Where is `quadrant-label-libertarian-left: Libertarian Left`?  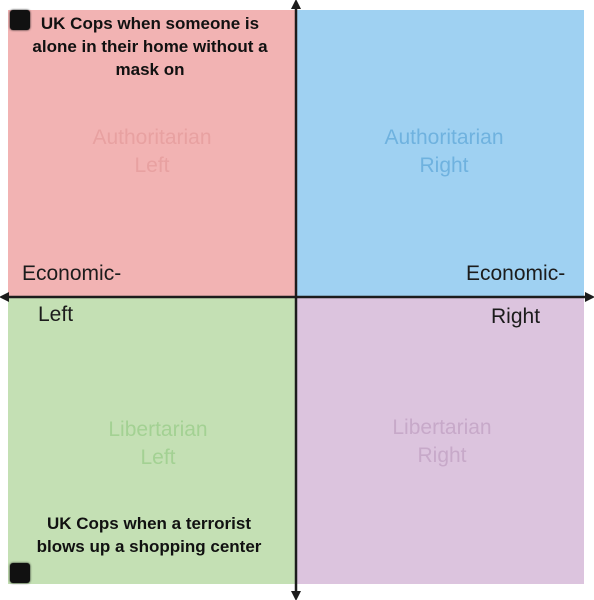 quadrant-label-libertarian-left: Libertarian Left is located at coordinates (158, 444).